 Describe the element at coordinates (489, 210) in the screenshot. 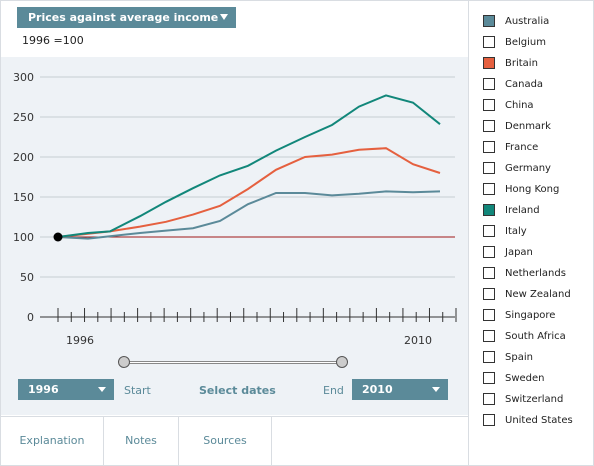

I see `checkbox-ireland` at that location.